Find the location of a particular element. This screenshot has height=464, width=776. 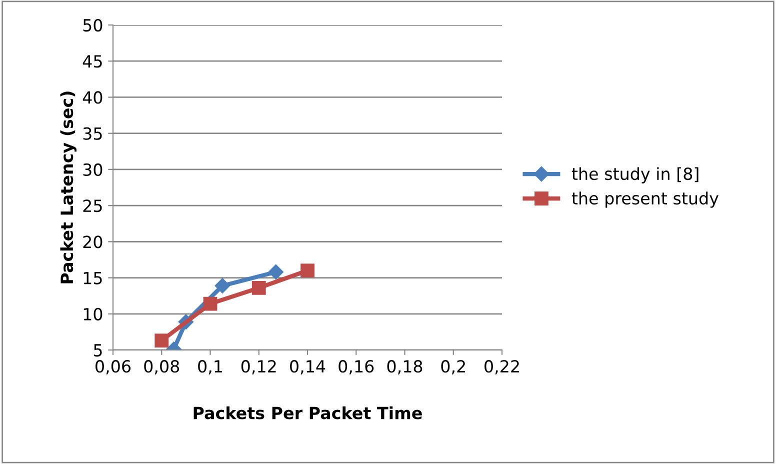

x-tick-label: 0,18 is located at coordinates (404, 367).